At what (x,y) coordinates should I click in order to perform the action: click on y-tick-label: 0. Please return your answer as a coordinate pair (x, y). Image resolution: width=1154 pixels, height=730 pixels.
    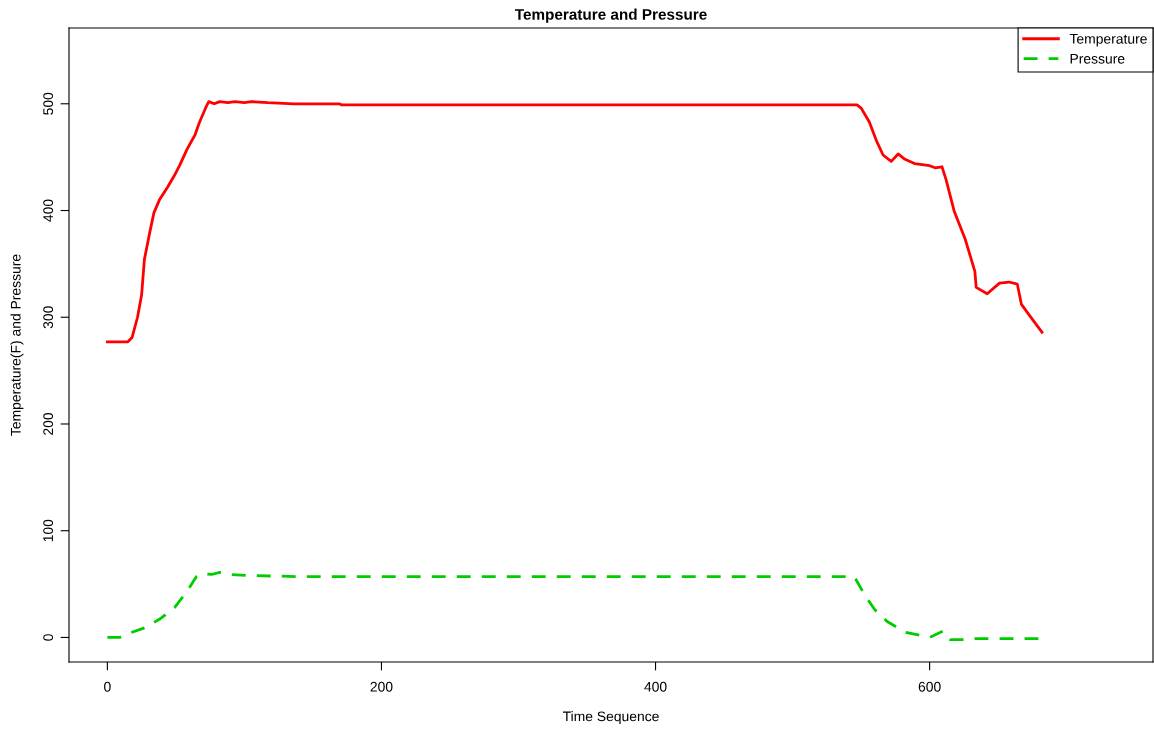
    Looking at the image, I should click on (48, 637).